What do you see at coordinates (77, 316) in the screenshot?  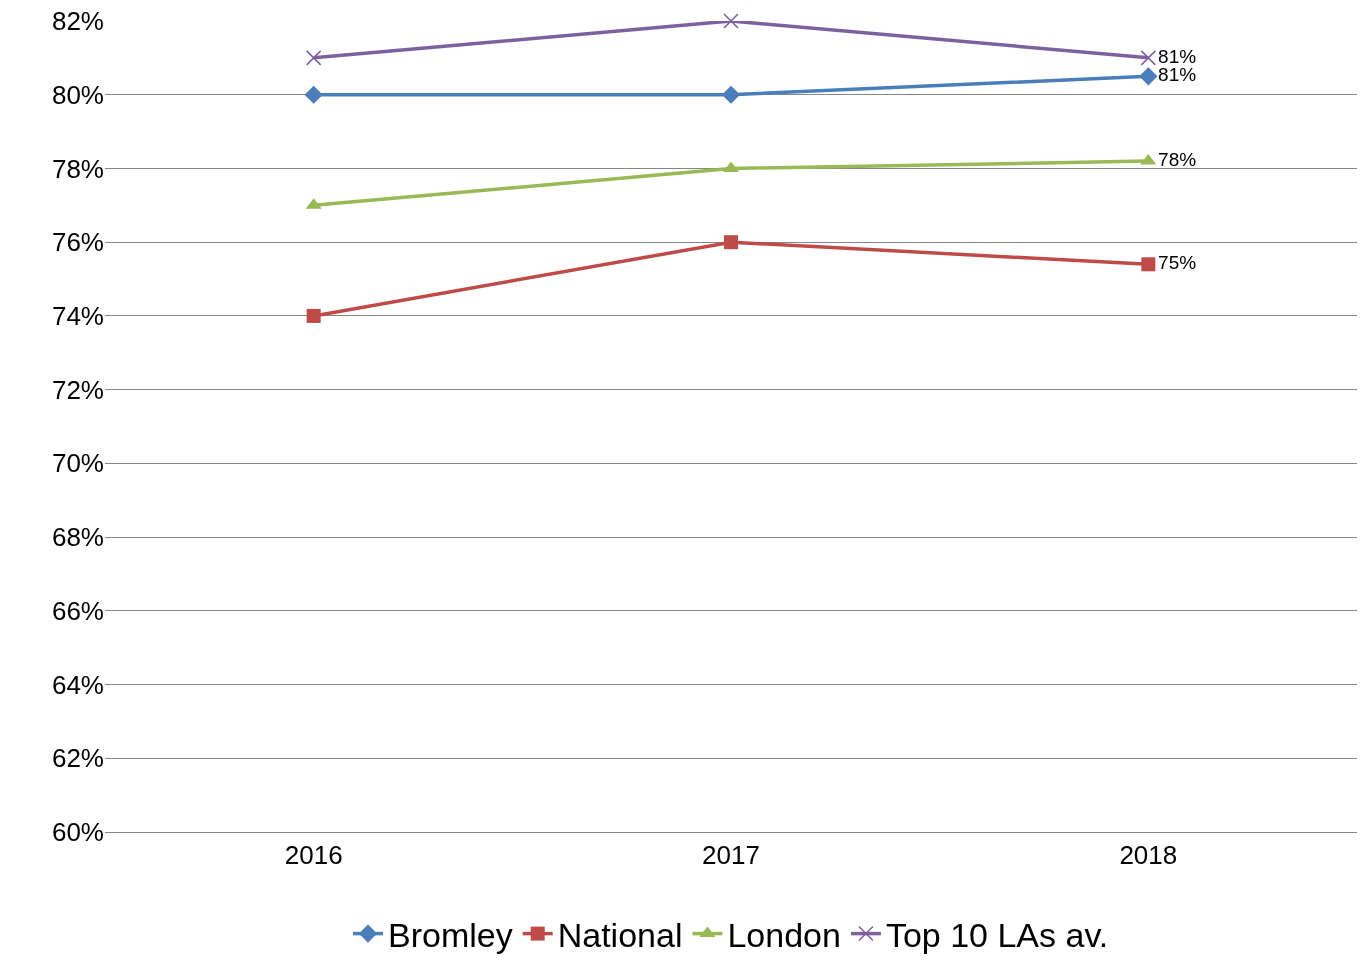 I see `y-tick-label: 74%` at bounding box center [77, 316].